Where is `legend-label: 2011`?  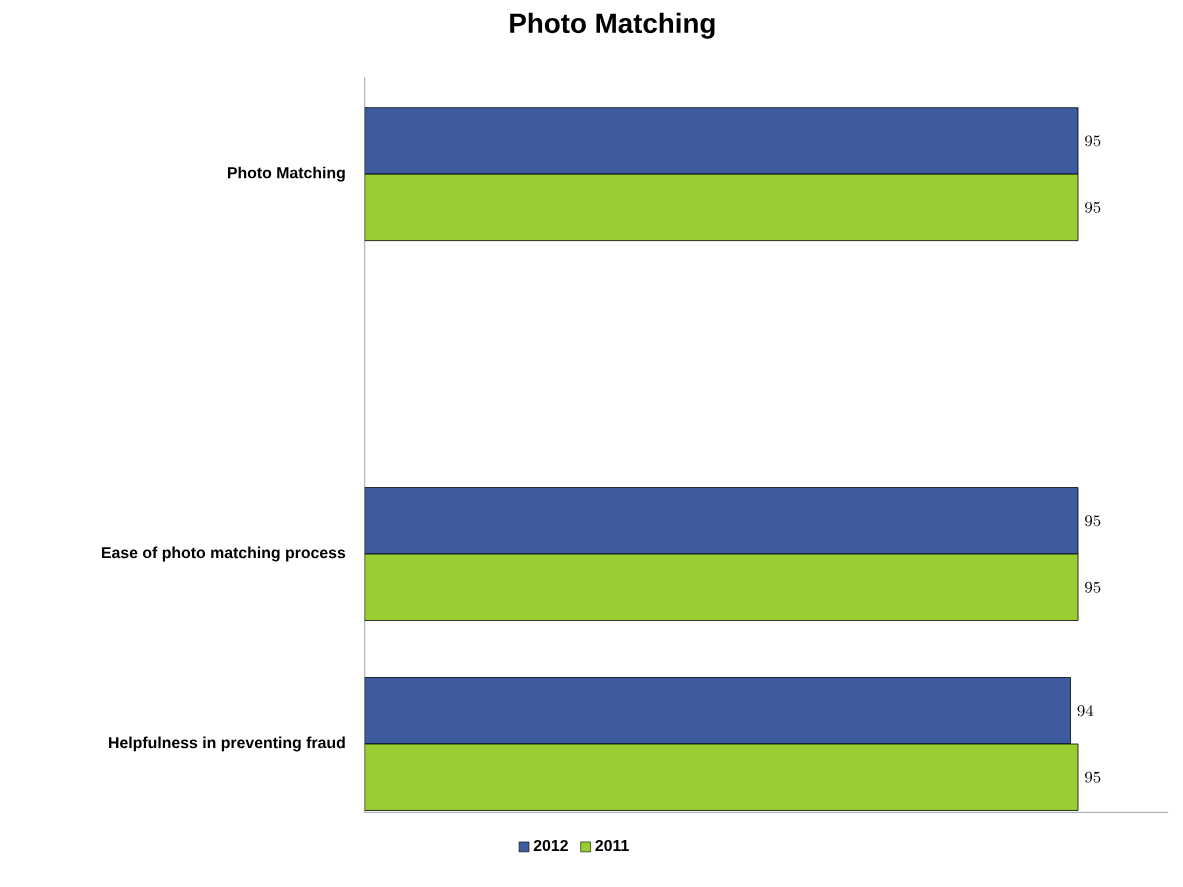
legend-label: 2011 is located at coordinates (612, 846).